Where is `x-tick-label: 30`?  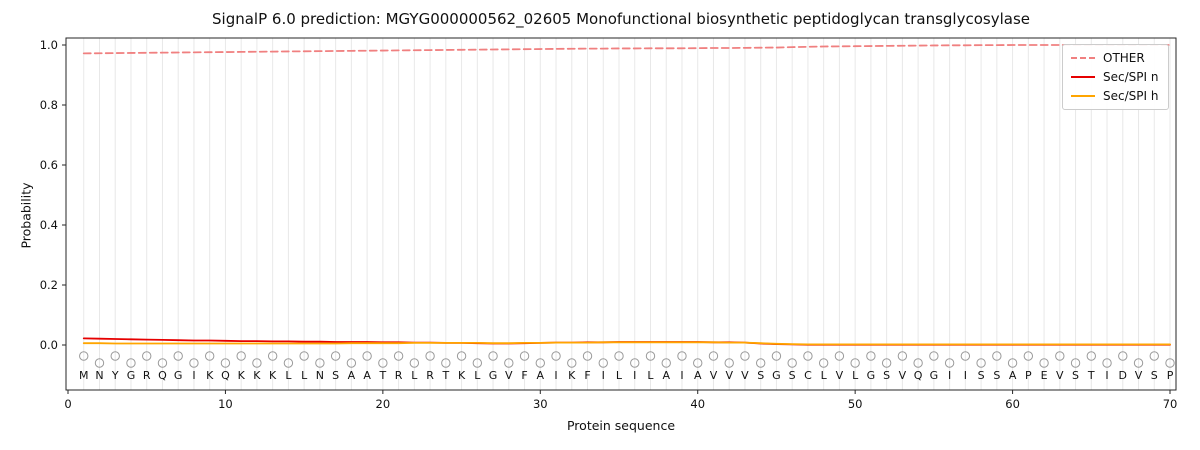 x-tick-label: 30 is located at coordinates (540, 404).